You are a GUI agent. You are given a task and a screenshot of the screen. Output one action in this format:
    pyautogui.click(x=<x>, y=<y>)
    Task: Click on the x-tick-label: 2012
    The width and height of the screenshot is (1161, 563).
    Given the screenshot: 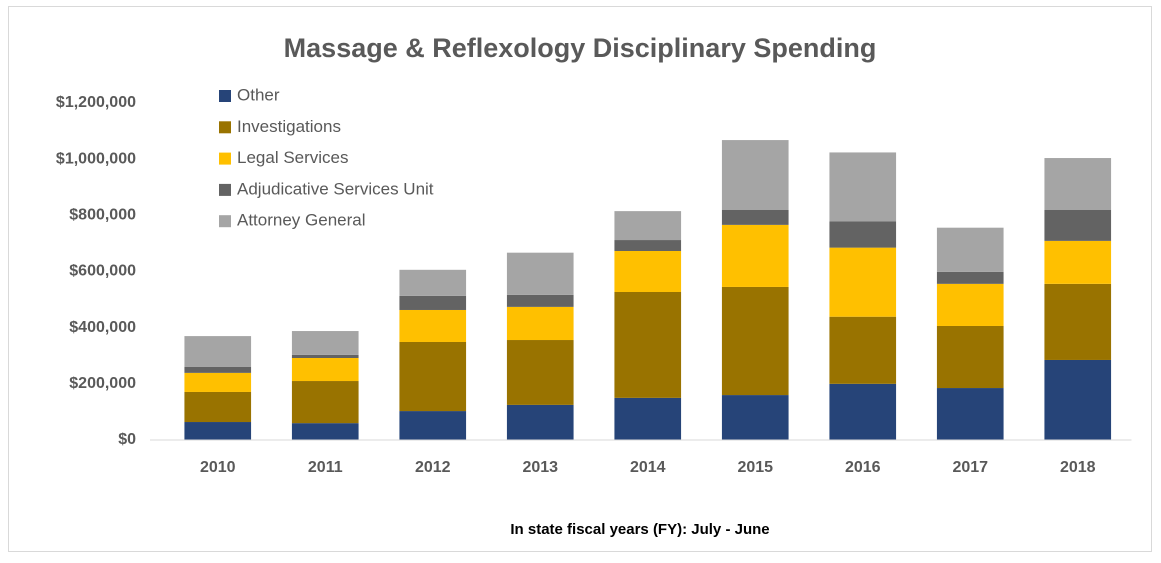 What is the action you would take?
    pyautogui.click(x=433, y=467)
    